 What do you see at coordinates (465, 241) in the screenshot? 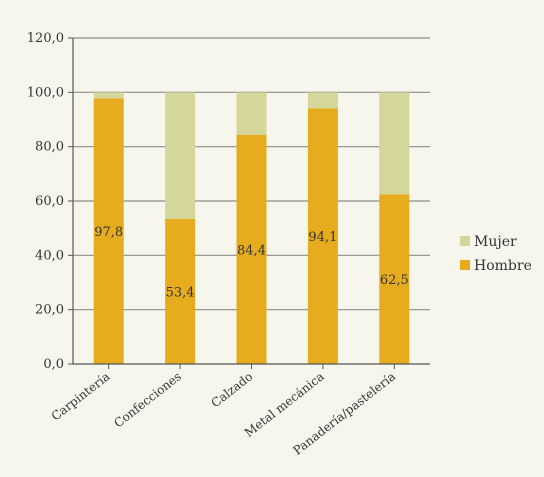
I see `legend-swatch-mujer` at bounding box center [465, 241].